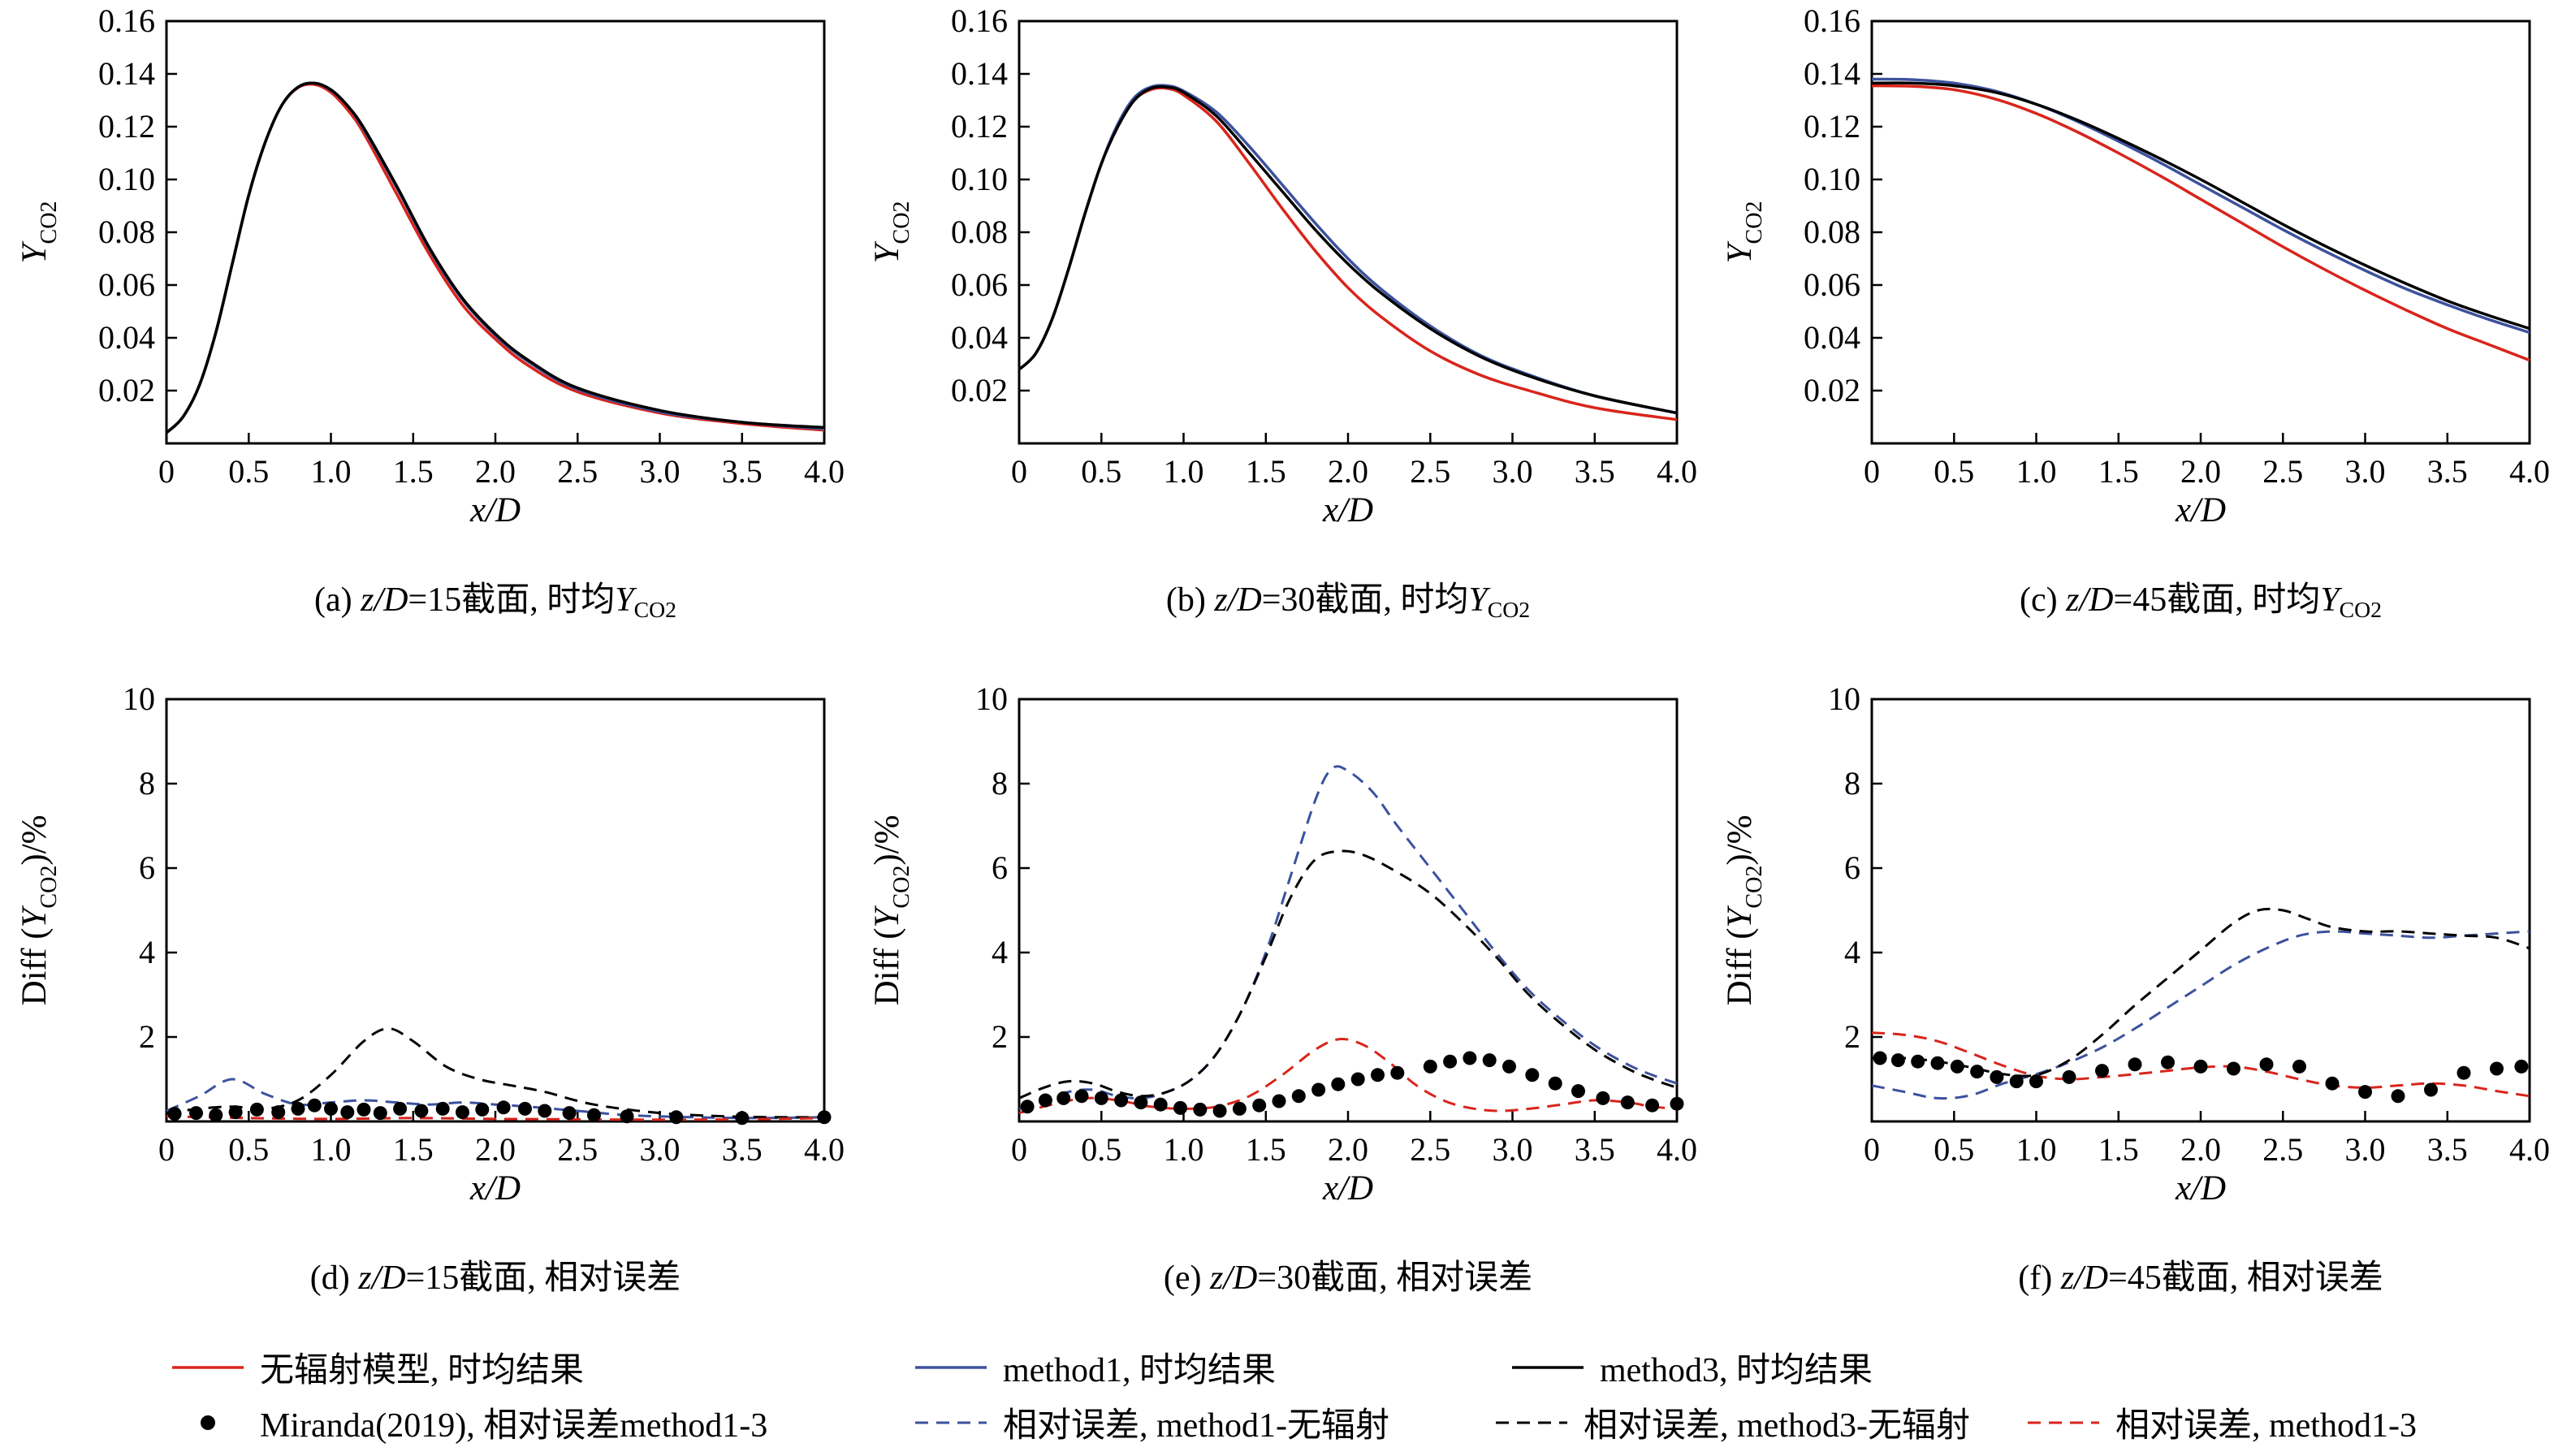 This screenshot has width=2558, height=1456. What do you see at coordinates (1000, 868) in the screenshot?
I see `y-tick-label: 6` at bounding box center [1000, 868].